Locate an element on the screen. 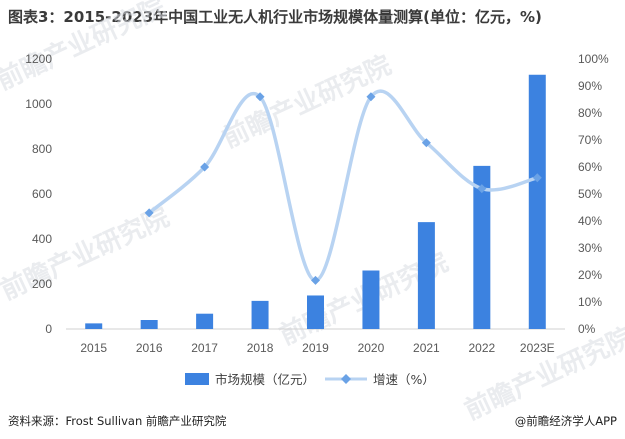 This screenshot has height=439, width=625. y-right-tick-label: 80% is located at coordinates (590, 113).